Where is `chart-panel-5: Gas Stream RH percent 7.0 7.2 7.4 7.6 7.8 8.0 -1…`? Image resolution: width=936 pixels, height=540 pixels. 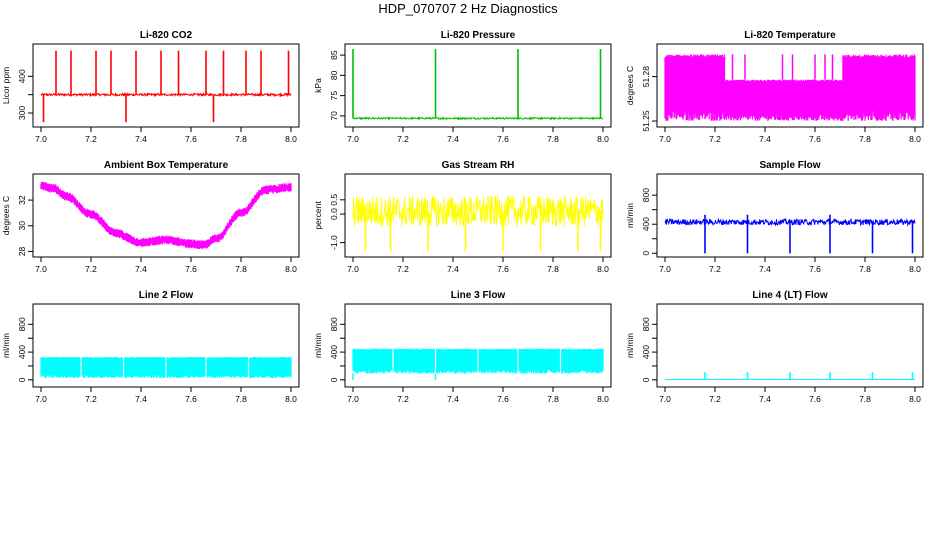 chart-panel-5: Gas Stream RH percent 7.0 7.2 7.4 7.6 7.8 8.0 -1… is located at coordinates (462, 217).